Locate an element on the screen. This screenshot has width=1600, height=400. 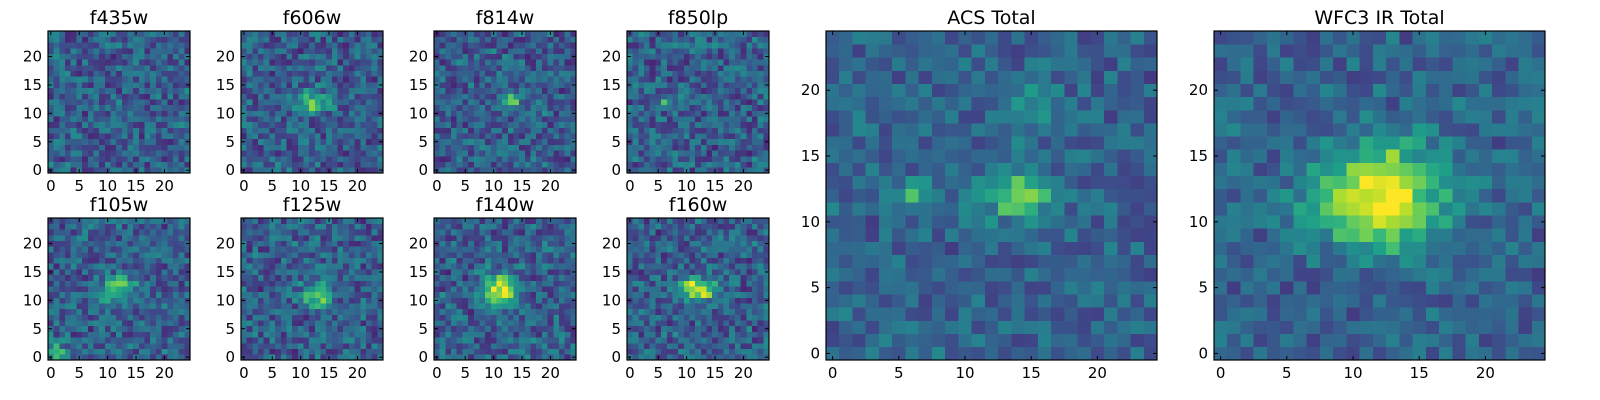
x-tick-label: 20 is located at coordinates (550, 186).